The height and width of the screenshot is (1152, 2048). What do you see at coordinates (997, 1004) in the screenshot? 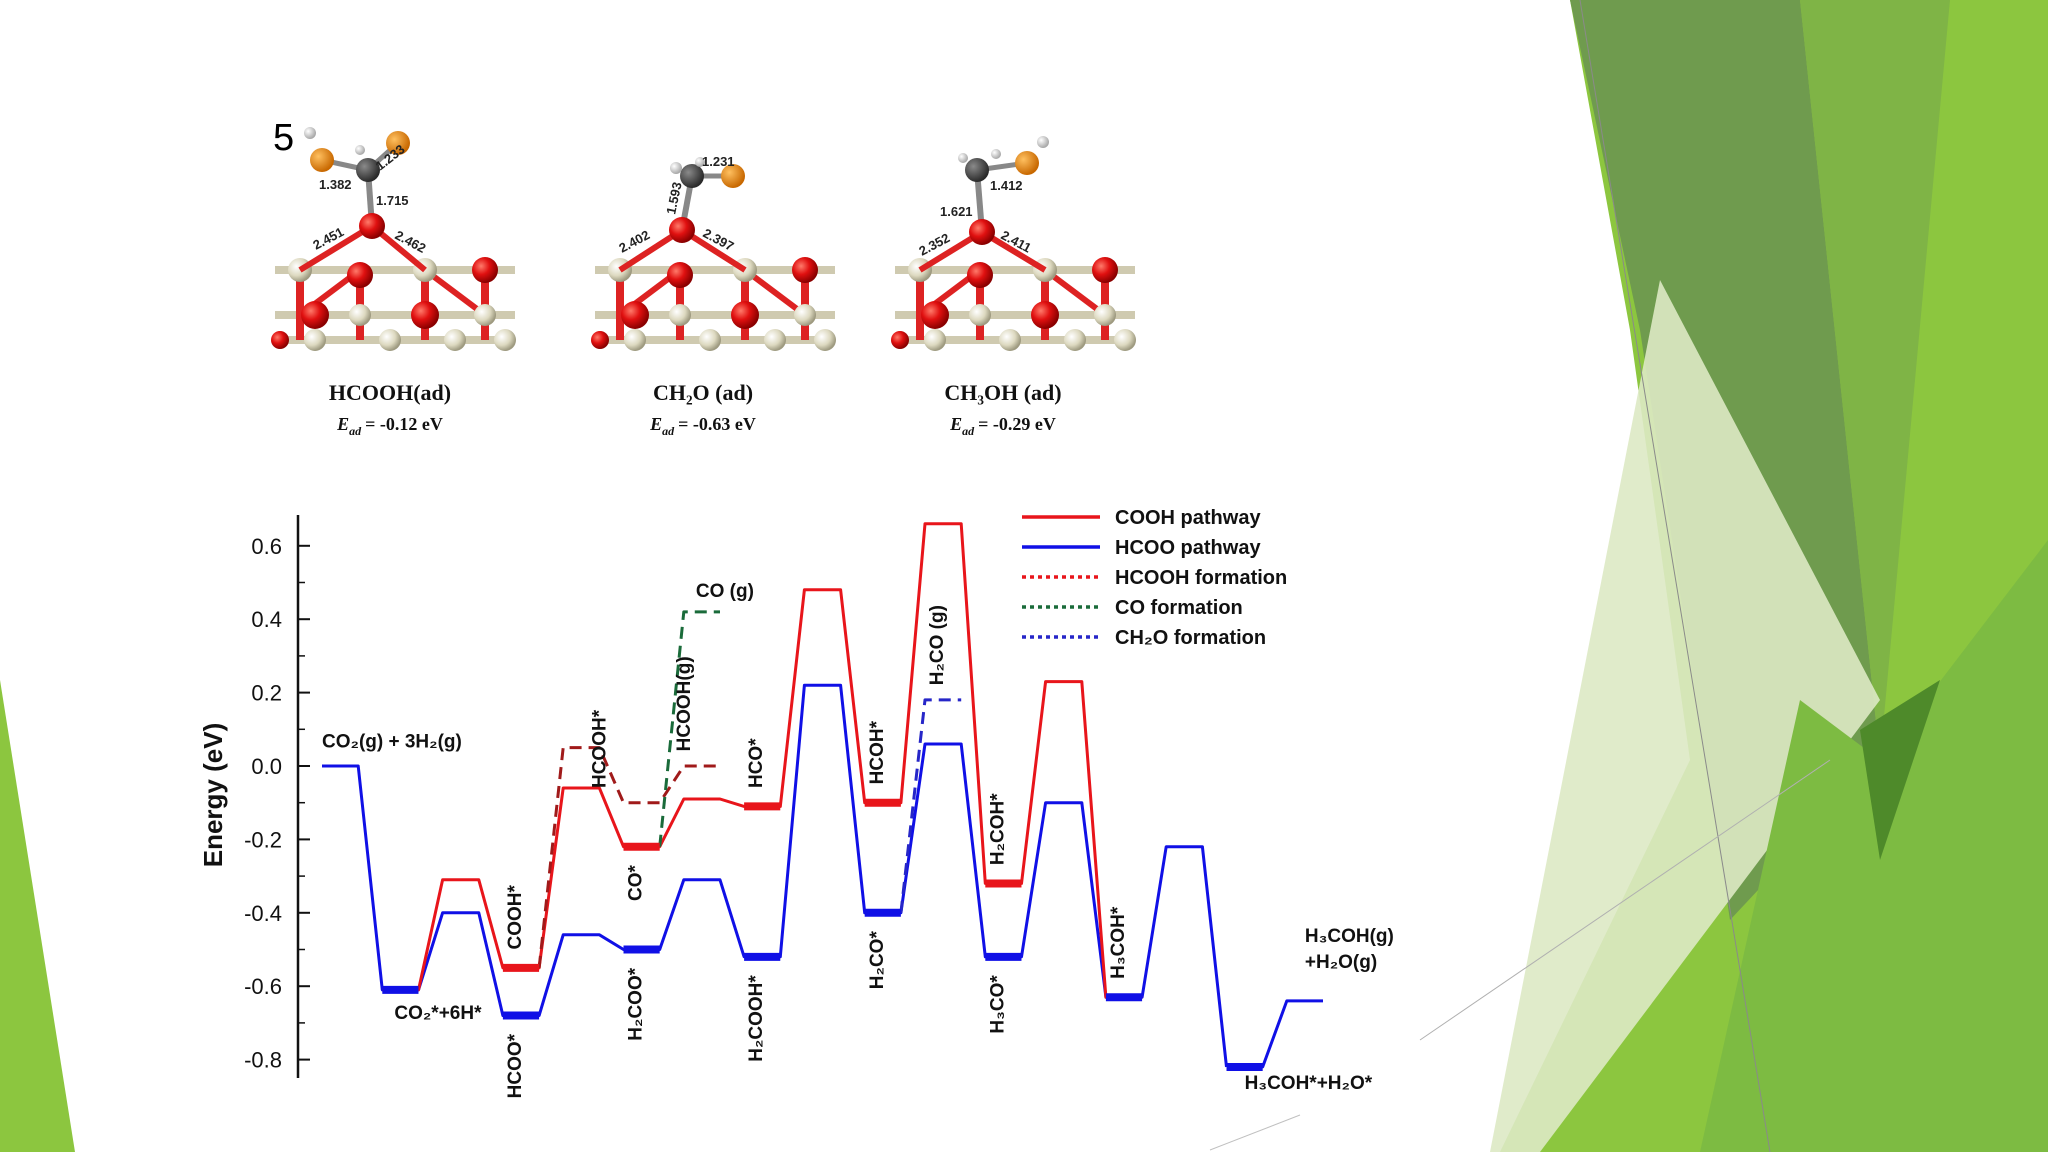
I see `species-label: H₃CO*` at bounding box center [997, 1004].